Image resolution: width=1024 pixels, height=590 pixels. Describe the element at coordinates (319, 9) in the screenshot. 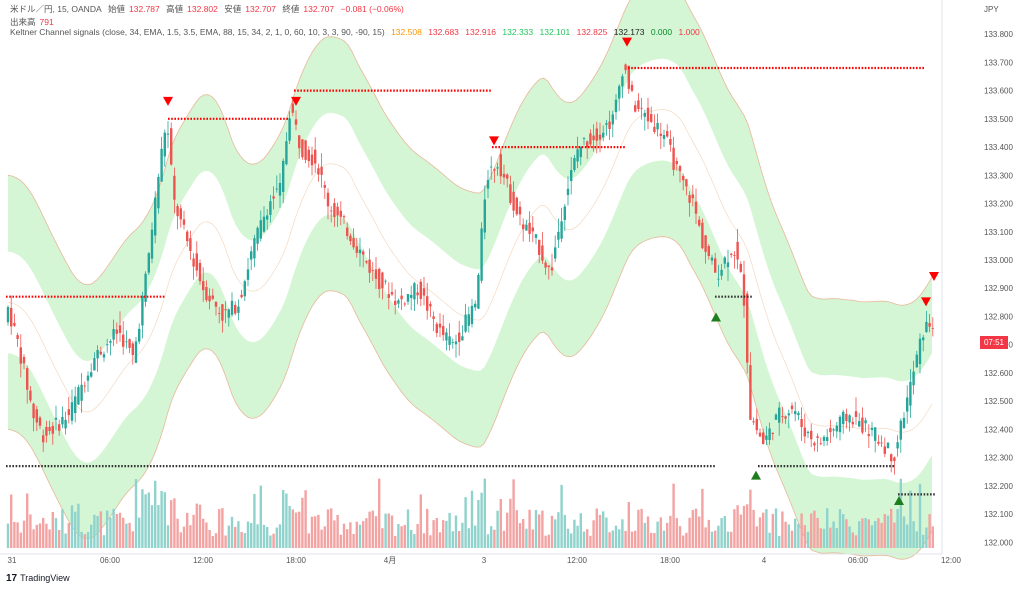

I see `close-value: 132.707` at that location.